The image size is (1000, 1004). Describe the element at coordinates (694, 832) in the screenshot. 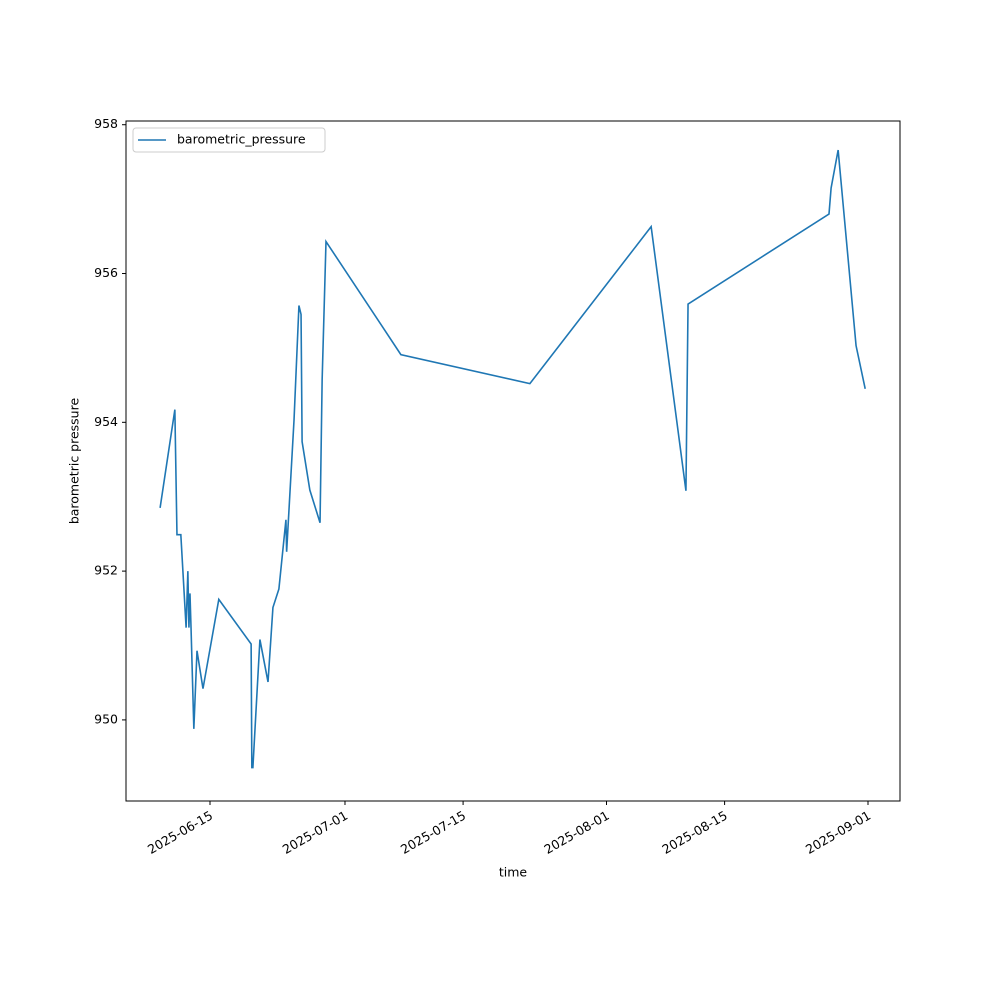

I see `x-tick-label: 2025-08-15` at that location.